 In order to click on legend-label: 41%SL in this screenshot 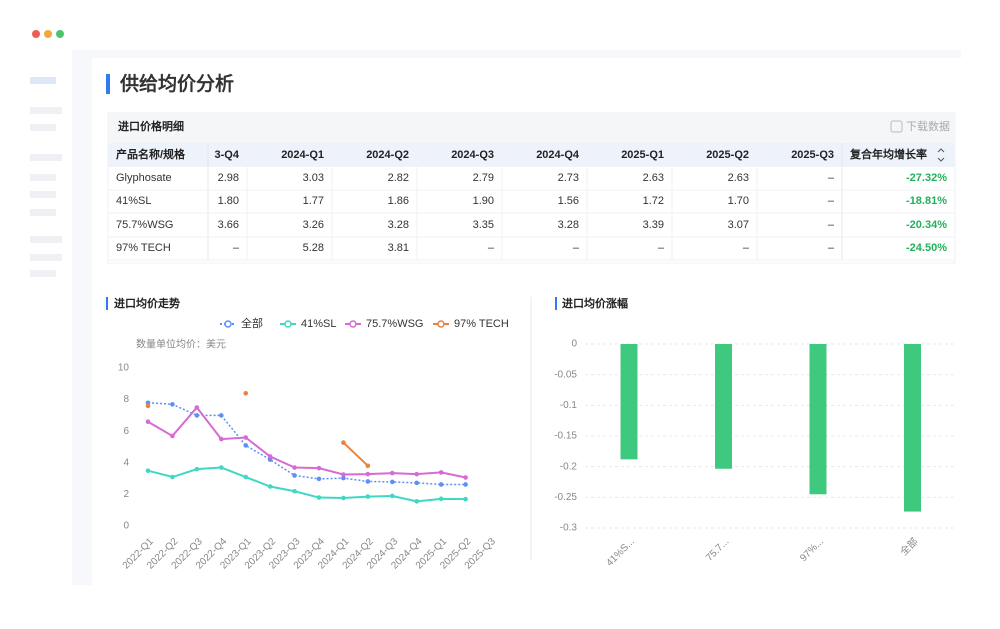, I will do `click(318, 324)`.